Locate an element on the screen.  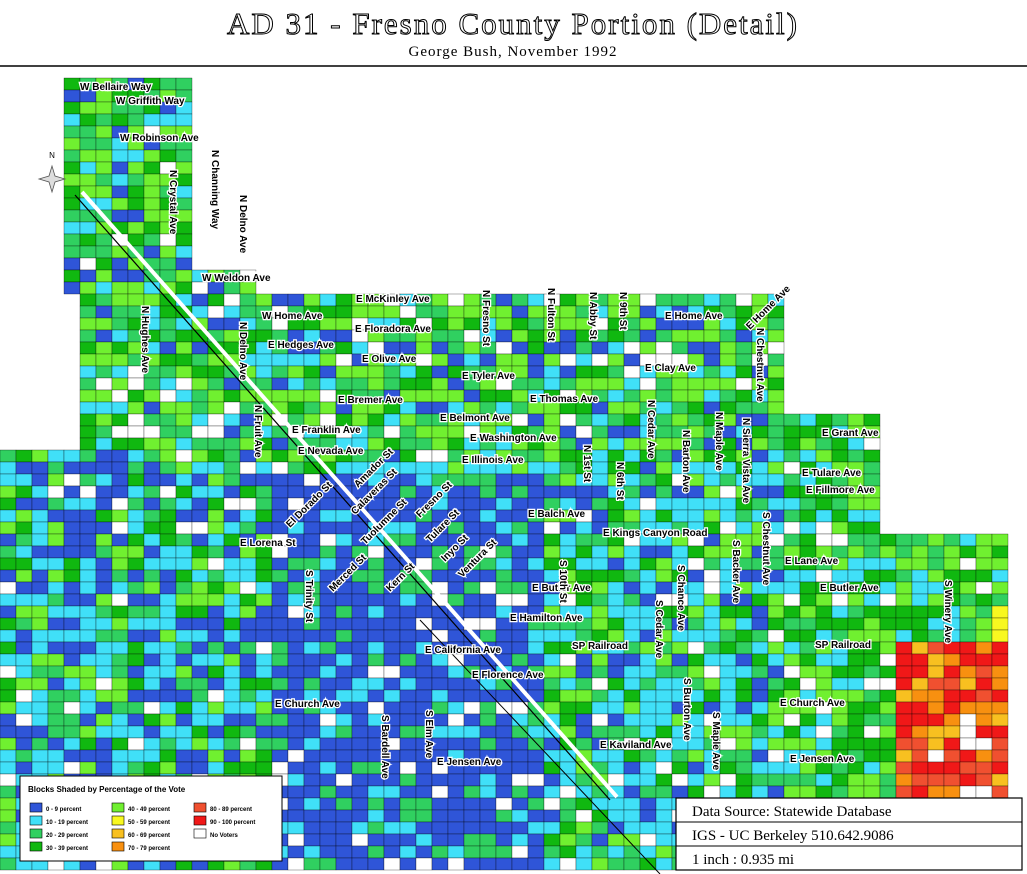
street-label: N Channing Way is located at coordinates (214, 190).